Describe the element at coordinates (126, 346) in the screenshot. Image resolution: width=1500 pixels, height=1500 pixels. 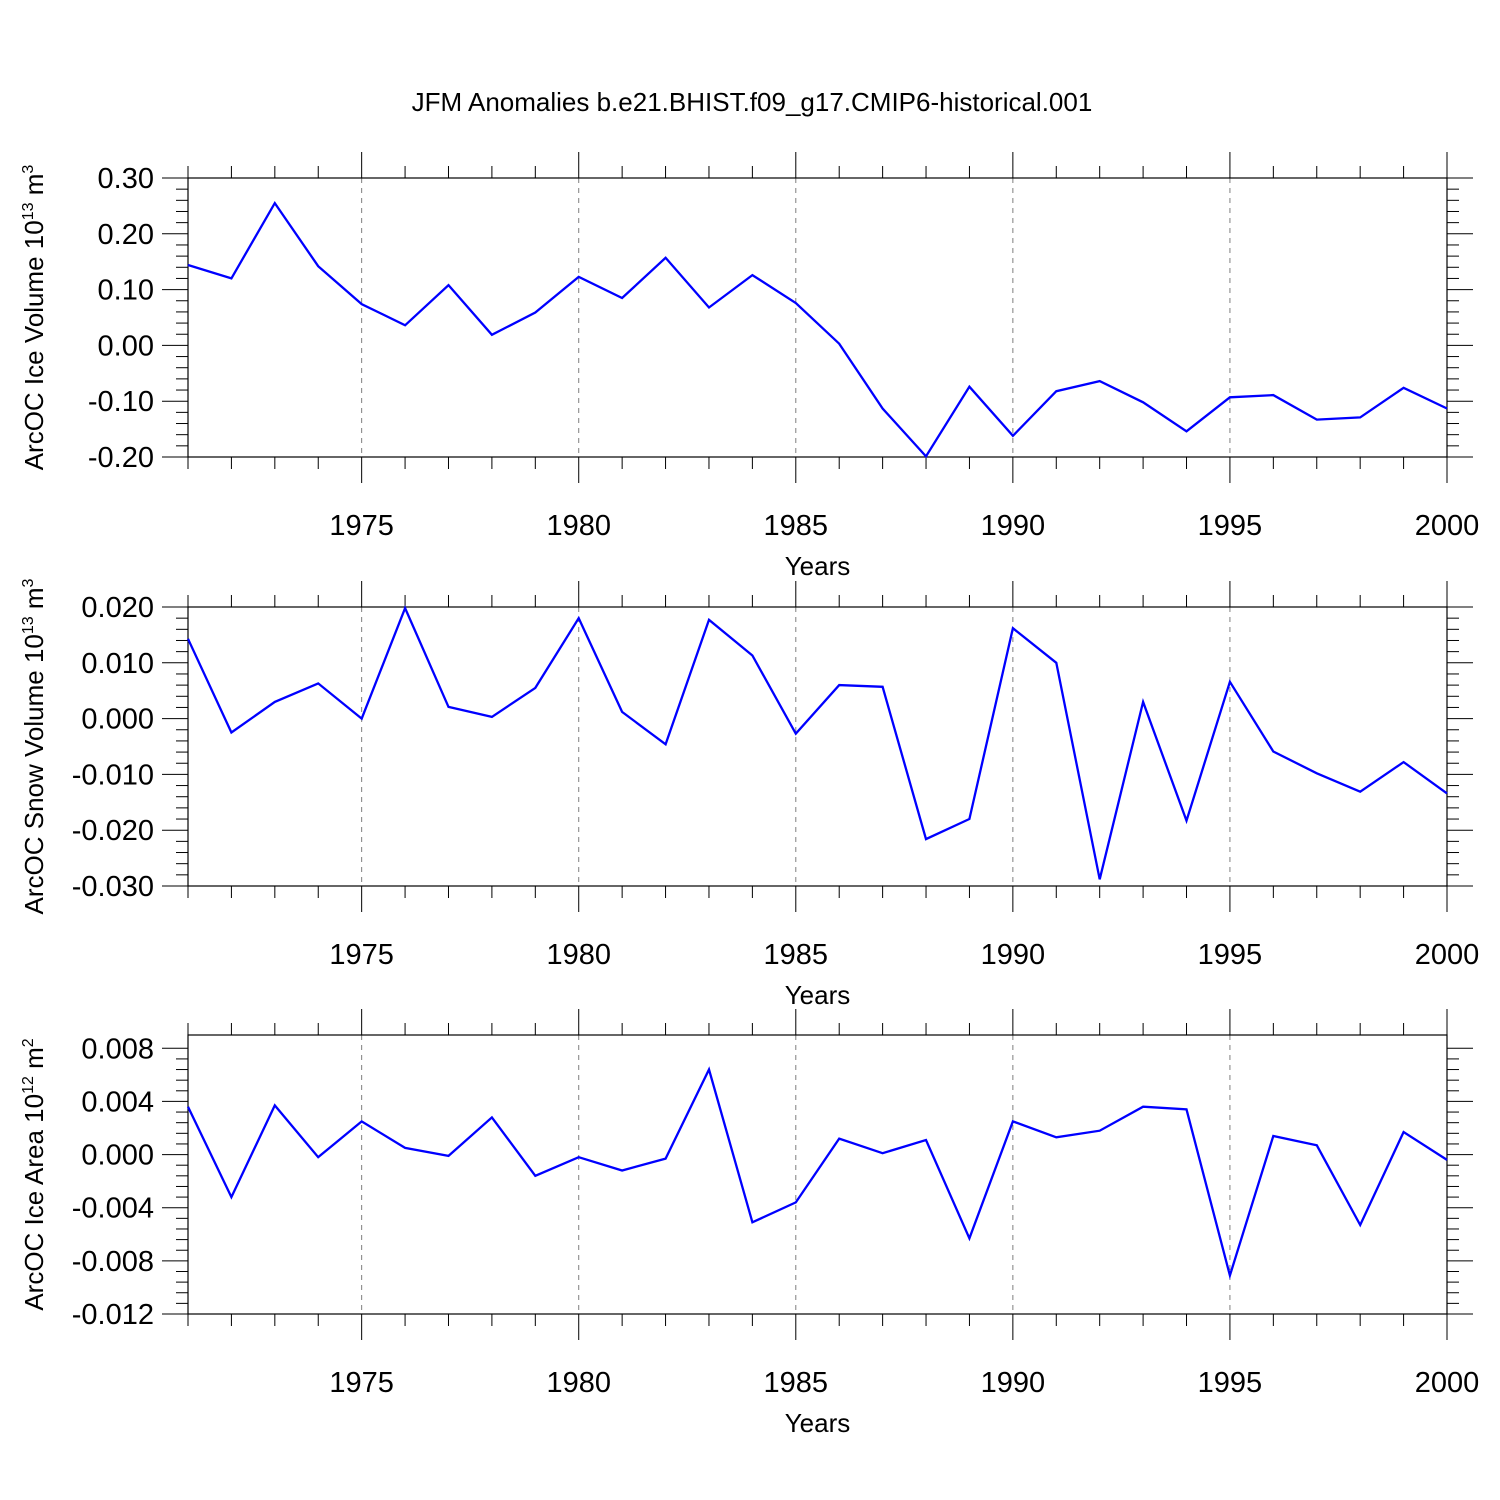
I see `y-tick-label: 0.00` at that location.